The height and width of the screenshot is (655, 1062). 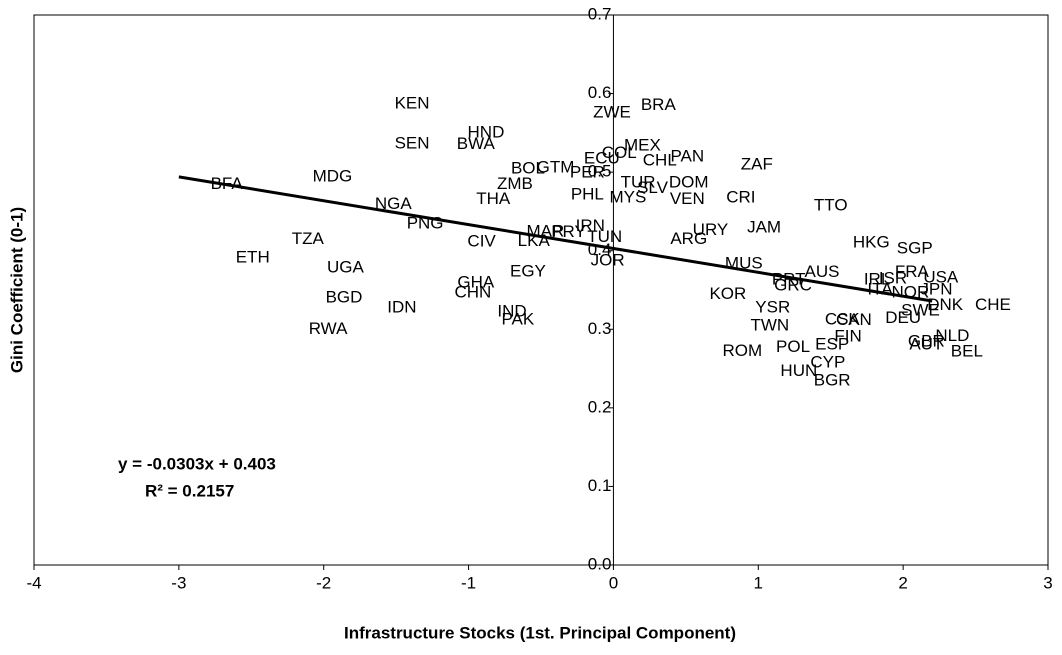 What do you see at coordinates (727, 293) in the screenshot?
I see `point-label: KOR` at bounding box center [727, 293].